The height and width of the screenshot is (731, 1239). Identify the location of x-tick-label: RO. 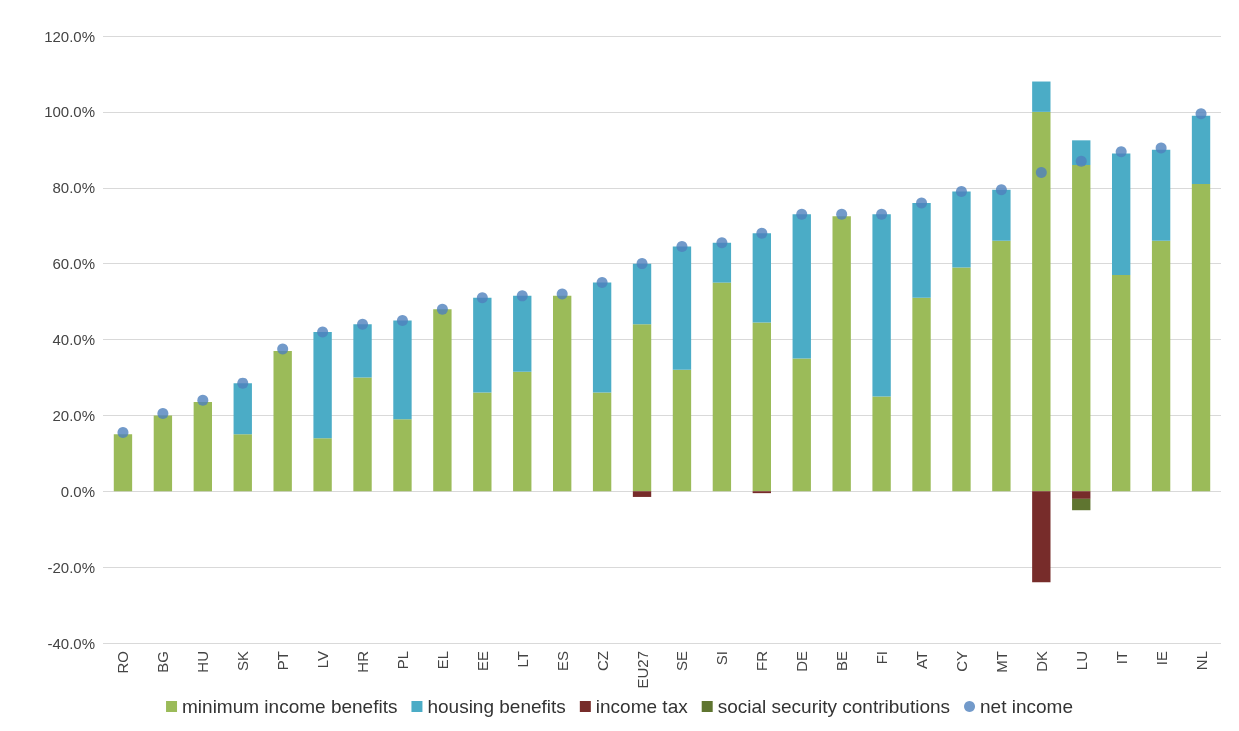
(123, 662).